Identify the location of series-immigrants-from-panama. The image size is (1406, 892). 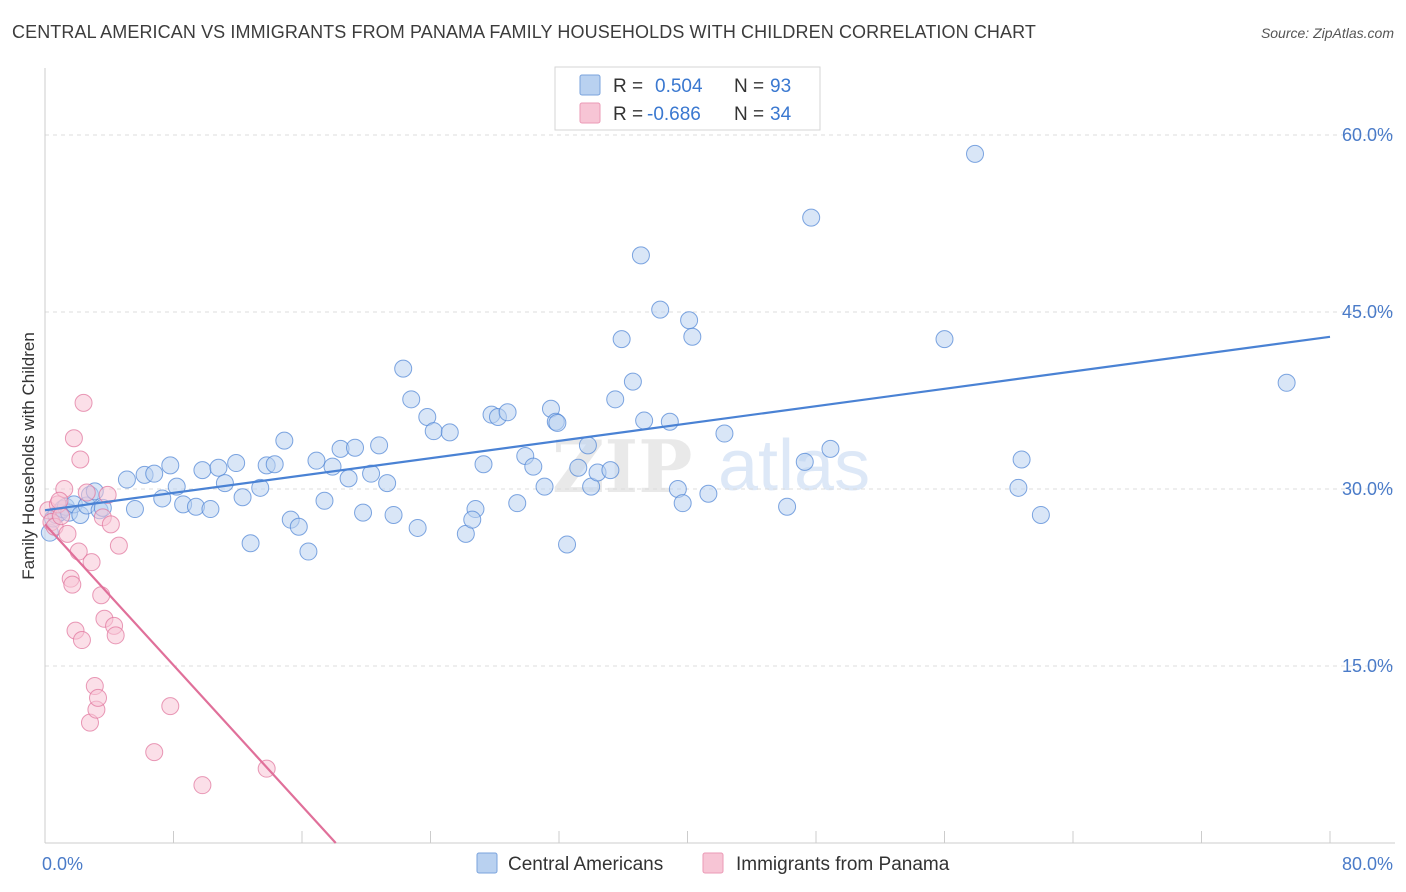
(157, 594).